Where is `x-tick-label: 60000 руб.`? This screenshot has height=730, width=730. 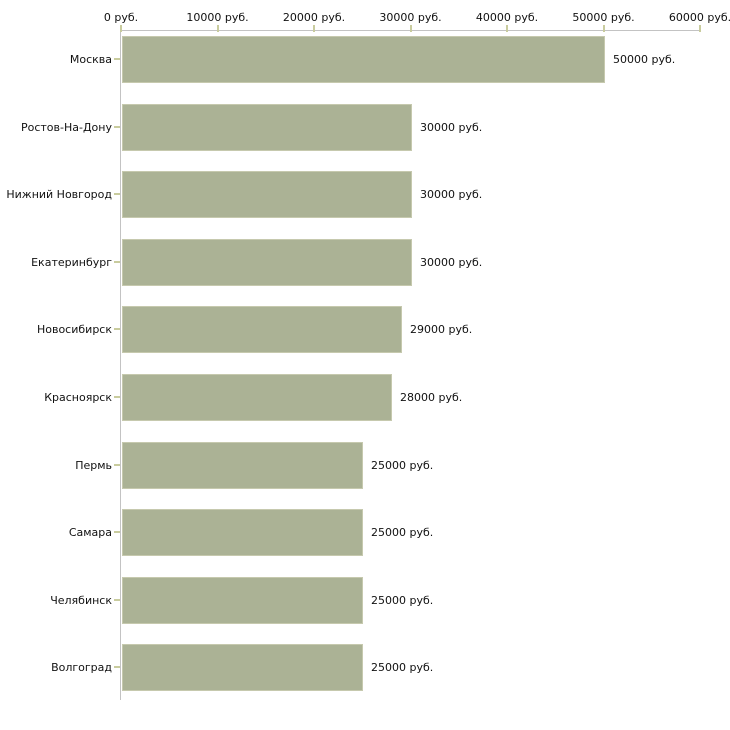
x-tick-label: 60000 руб. is located at coordinates (699, 17).